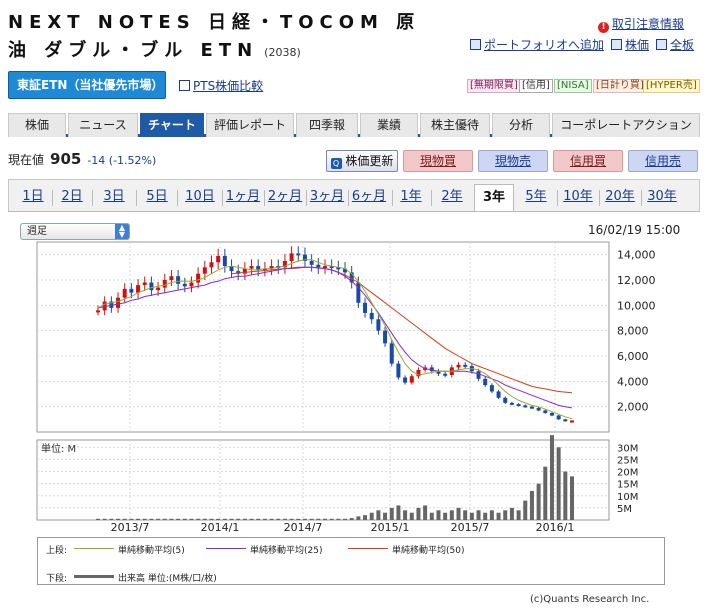 The height and width of the screenshot is (613, 706). What do you see at coordinates (33, 196) in the screenshot?
I see `period-1d: 1日` at bounding box center [33, 196].